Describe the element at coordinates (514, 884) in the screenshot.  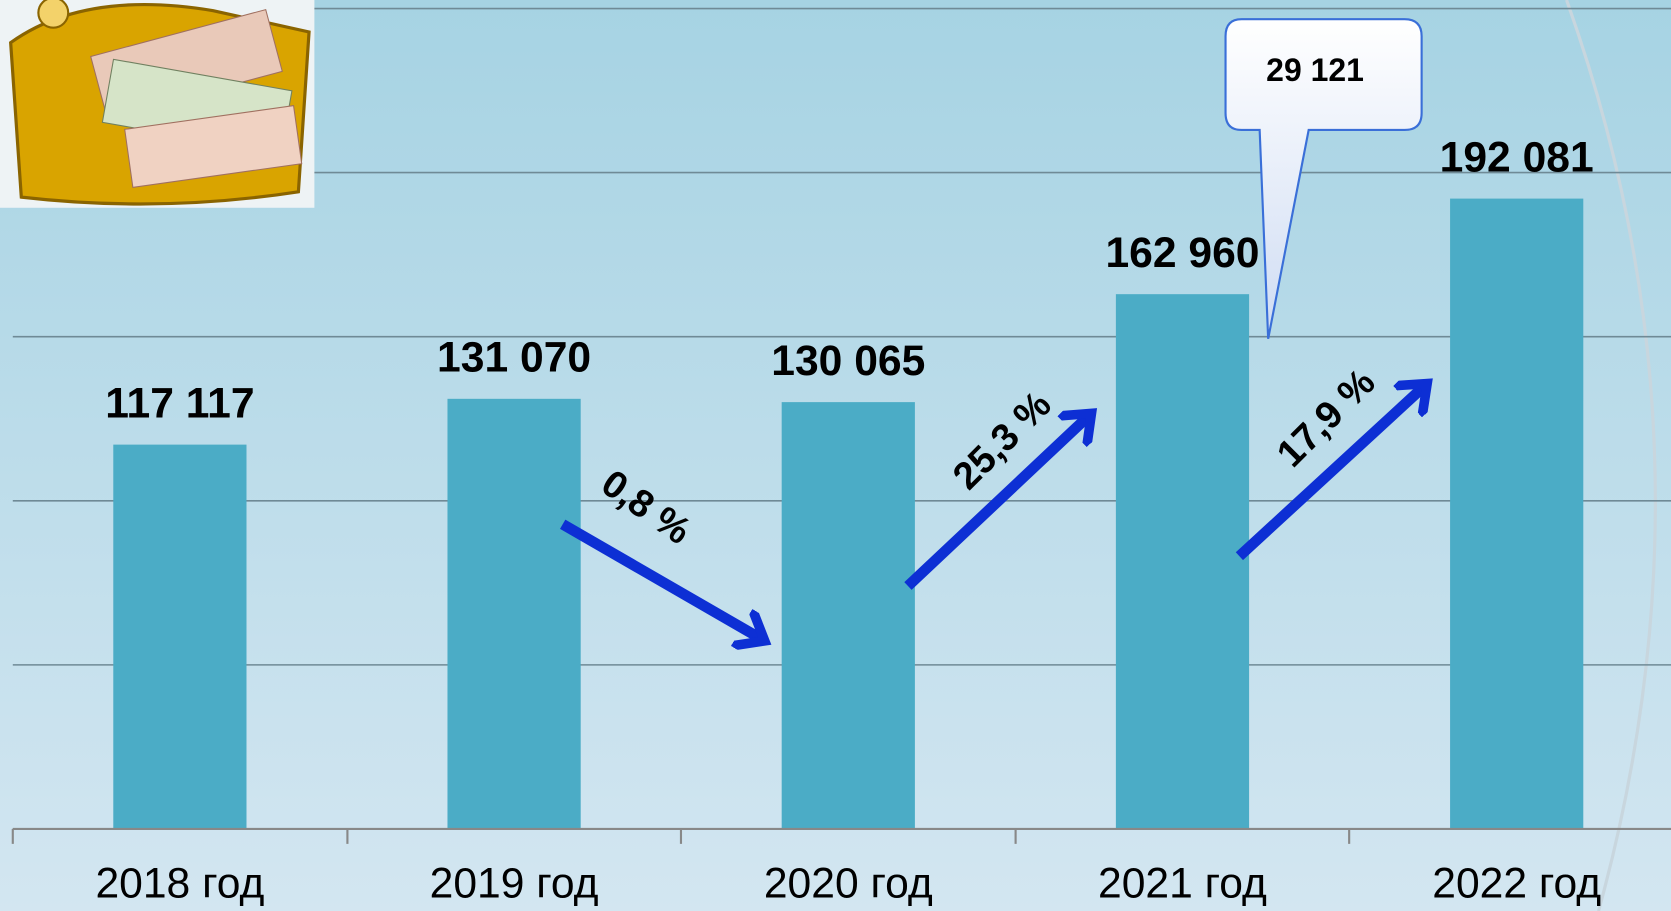
I see `x-tick-label: 2019 год` at that location.